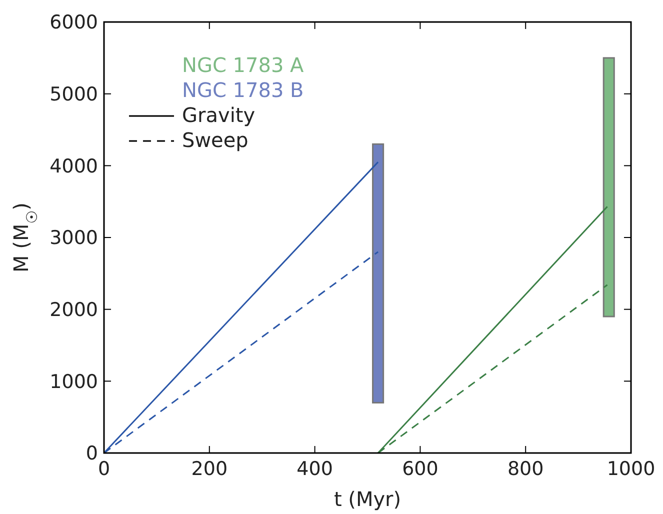 The image size is (663, 514). I want to click on x-tick-label: 600, so click(420, 469).